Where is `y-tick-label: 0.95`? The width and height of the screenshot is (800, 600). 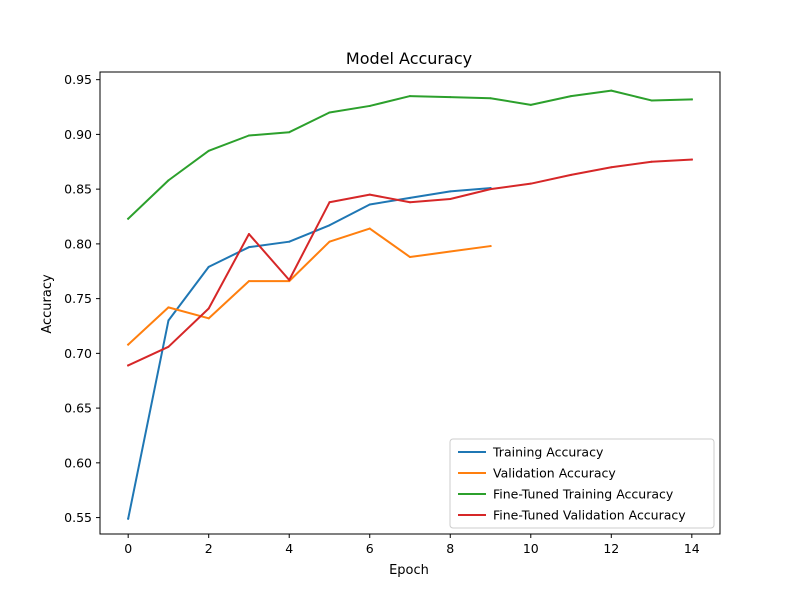 y-tick-label: 0.95 is located at coordinates (78, 79).